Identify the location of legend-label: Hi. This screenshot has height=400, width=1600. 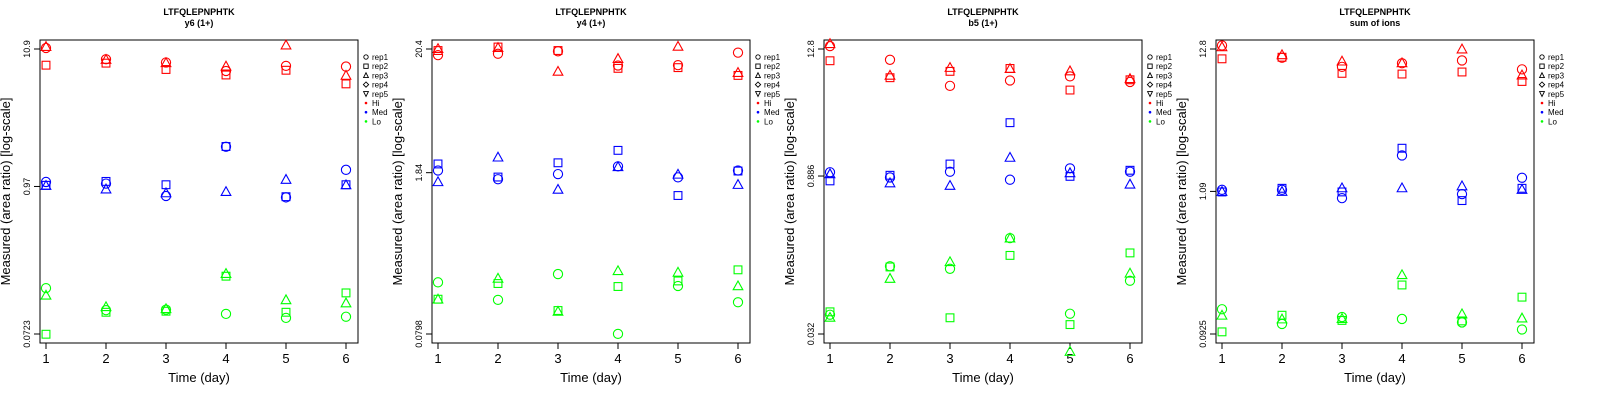
(376, 103).